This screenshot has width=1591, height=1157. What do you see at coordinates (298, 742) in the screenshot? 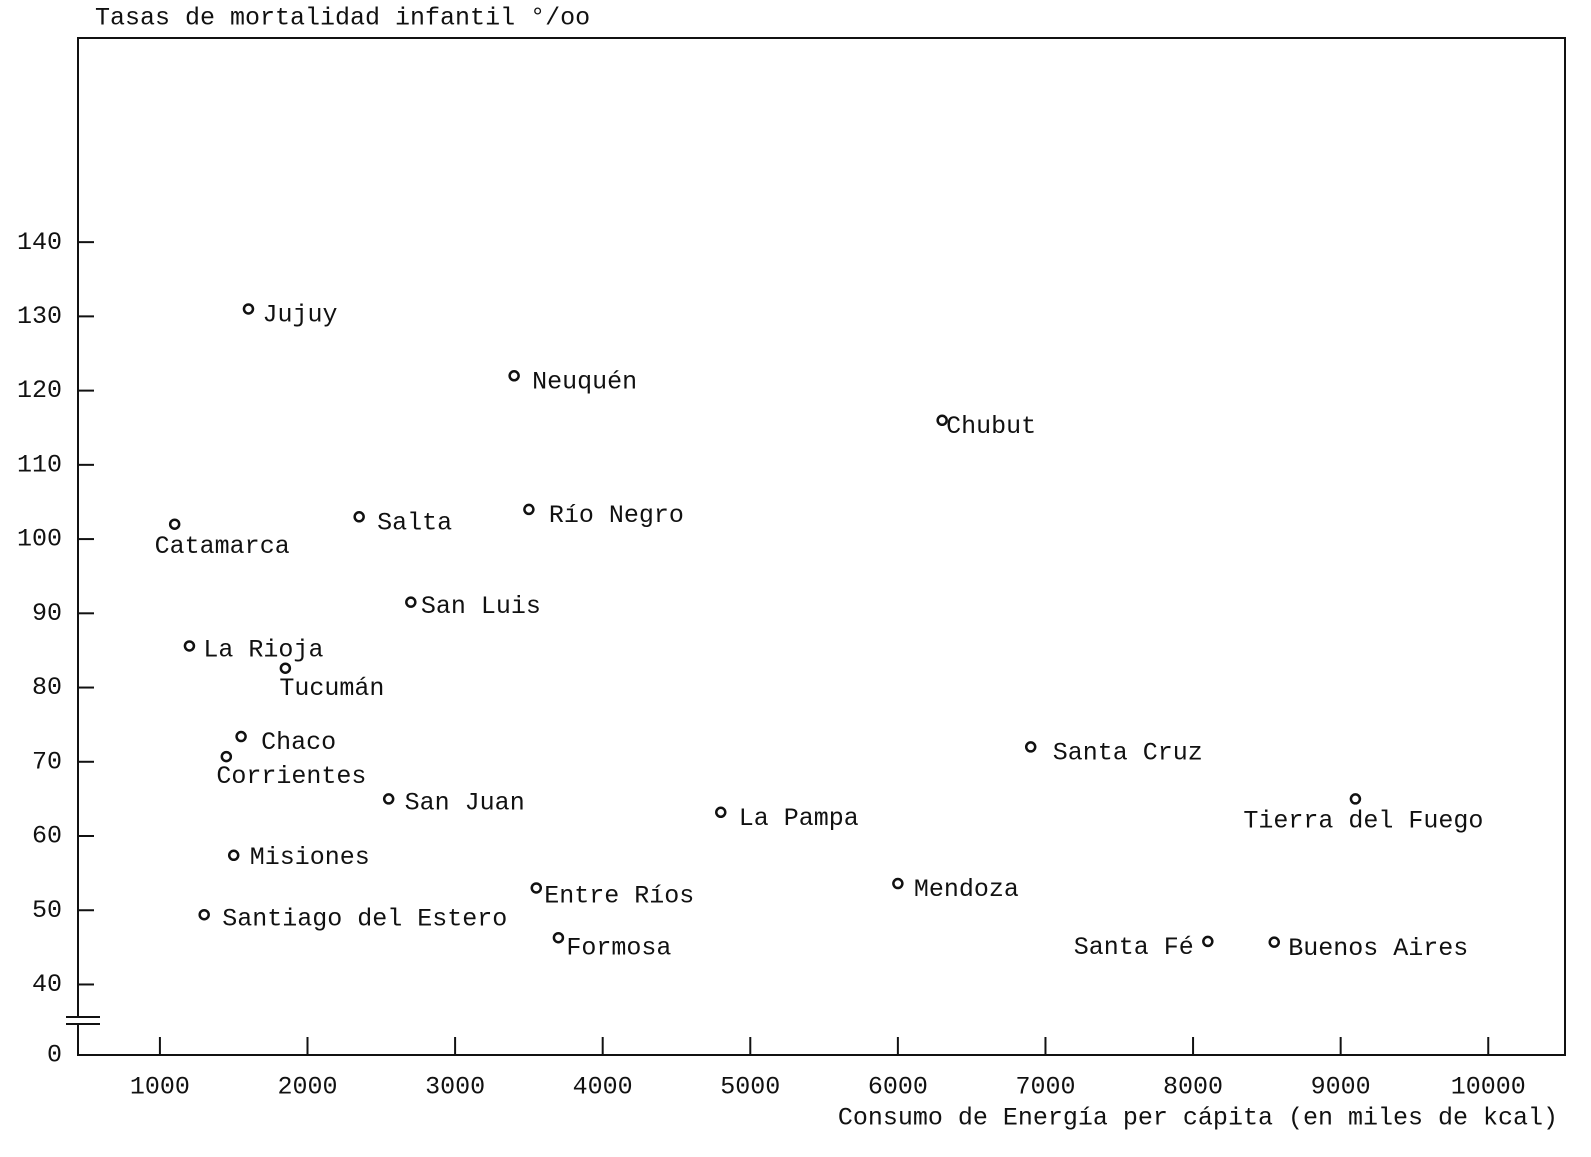
I see `point-label: Chaco` at bounding box center [298, 742].